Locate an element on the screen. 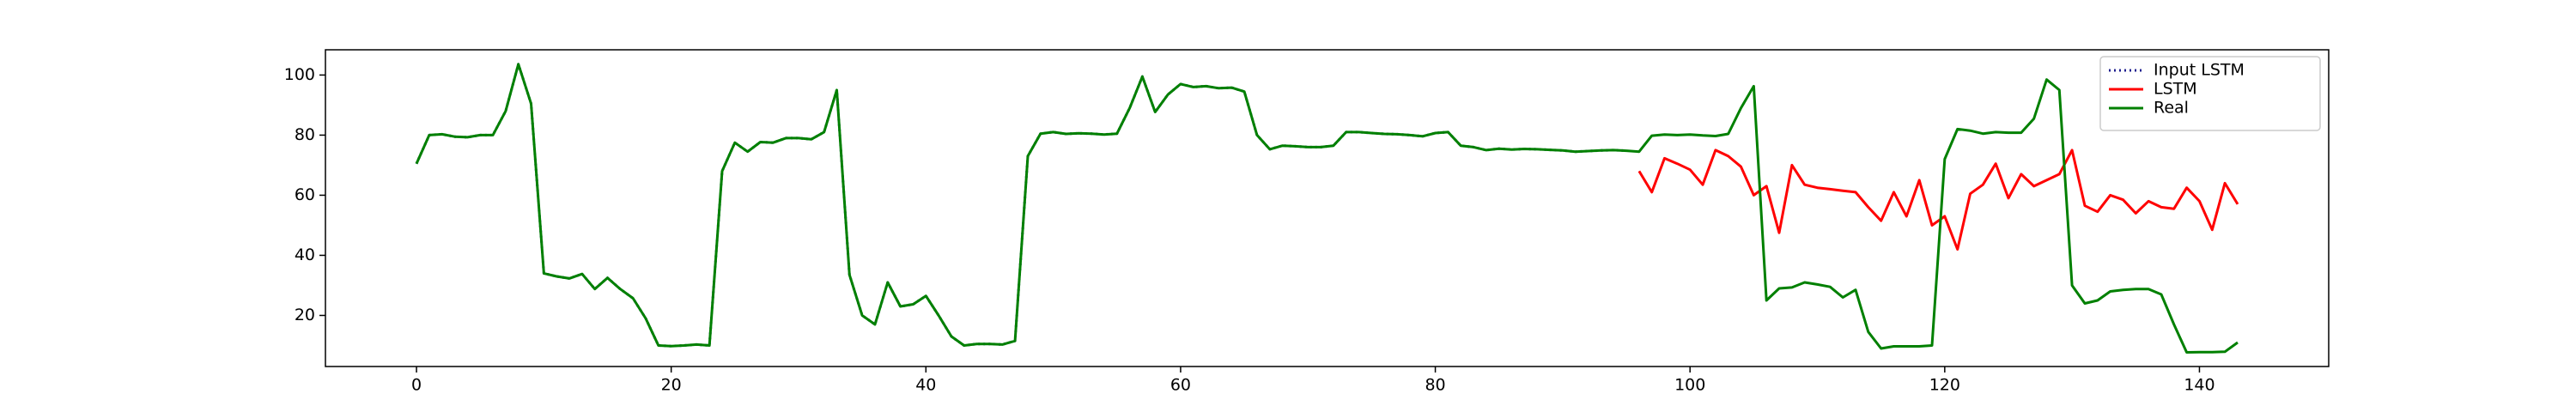  legend-label: Real is located at coordinates (2171, 108).